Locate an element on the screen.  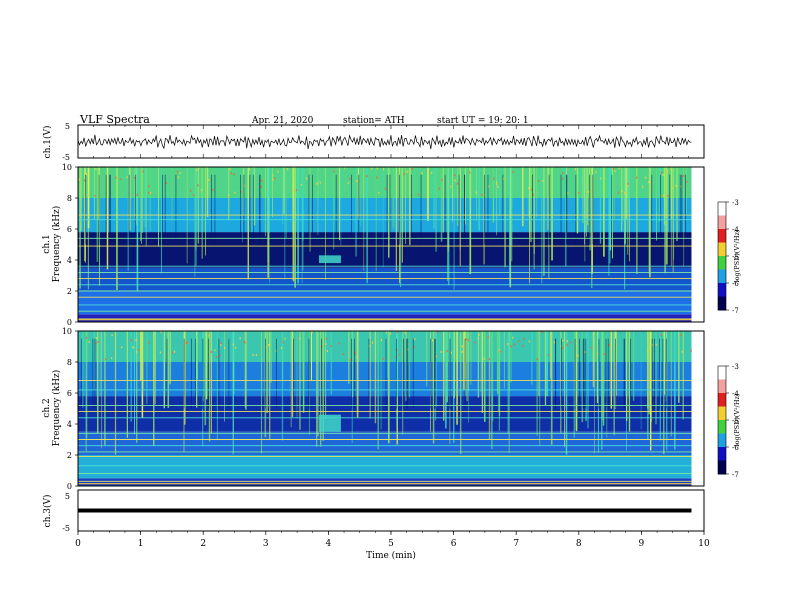
ch1-spec-colorbar-label: log(PSD)(V²/Hz) is located at coordinates (737, 255).